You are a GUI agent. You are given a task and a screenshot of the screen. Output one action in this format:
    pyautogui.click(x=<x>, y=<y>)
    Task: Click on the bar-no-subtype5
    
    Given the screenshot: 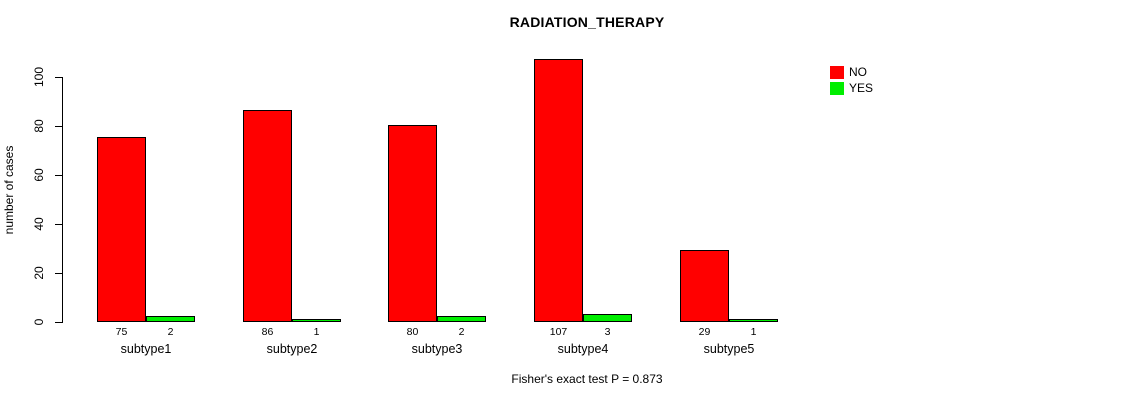 What is the action you would take?
    pyautogui.click(x=704, y=286)
    